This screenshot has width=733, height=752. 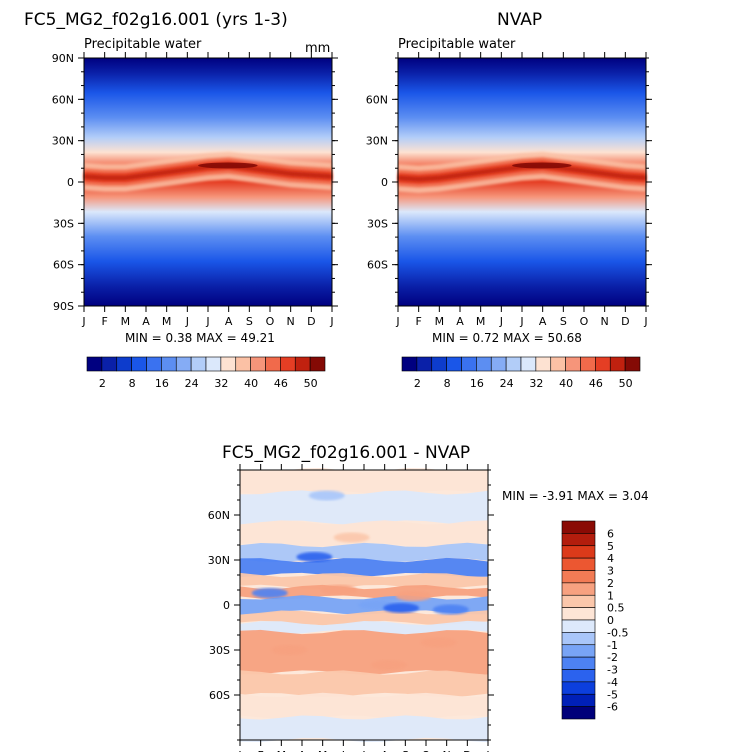 I want to click on diff-colorbar-label: 2, so click(x=610, y=583).